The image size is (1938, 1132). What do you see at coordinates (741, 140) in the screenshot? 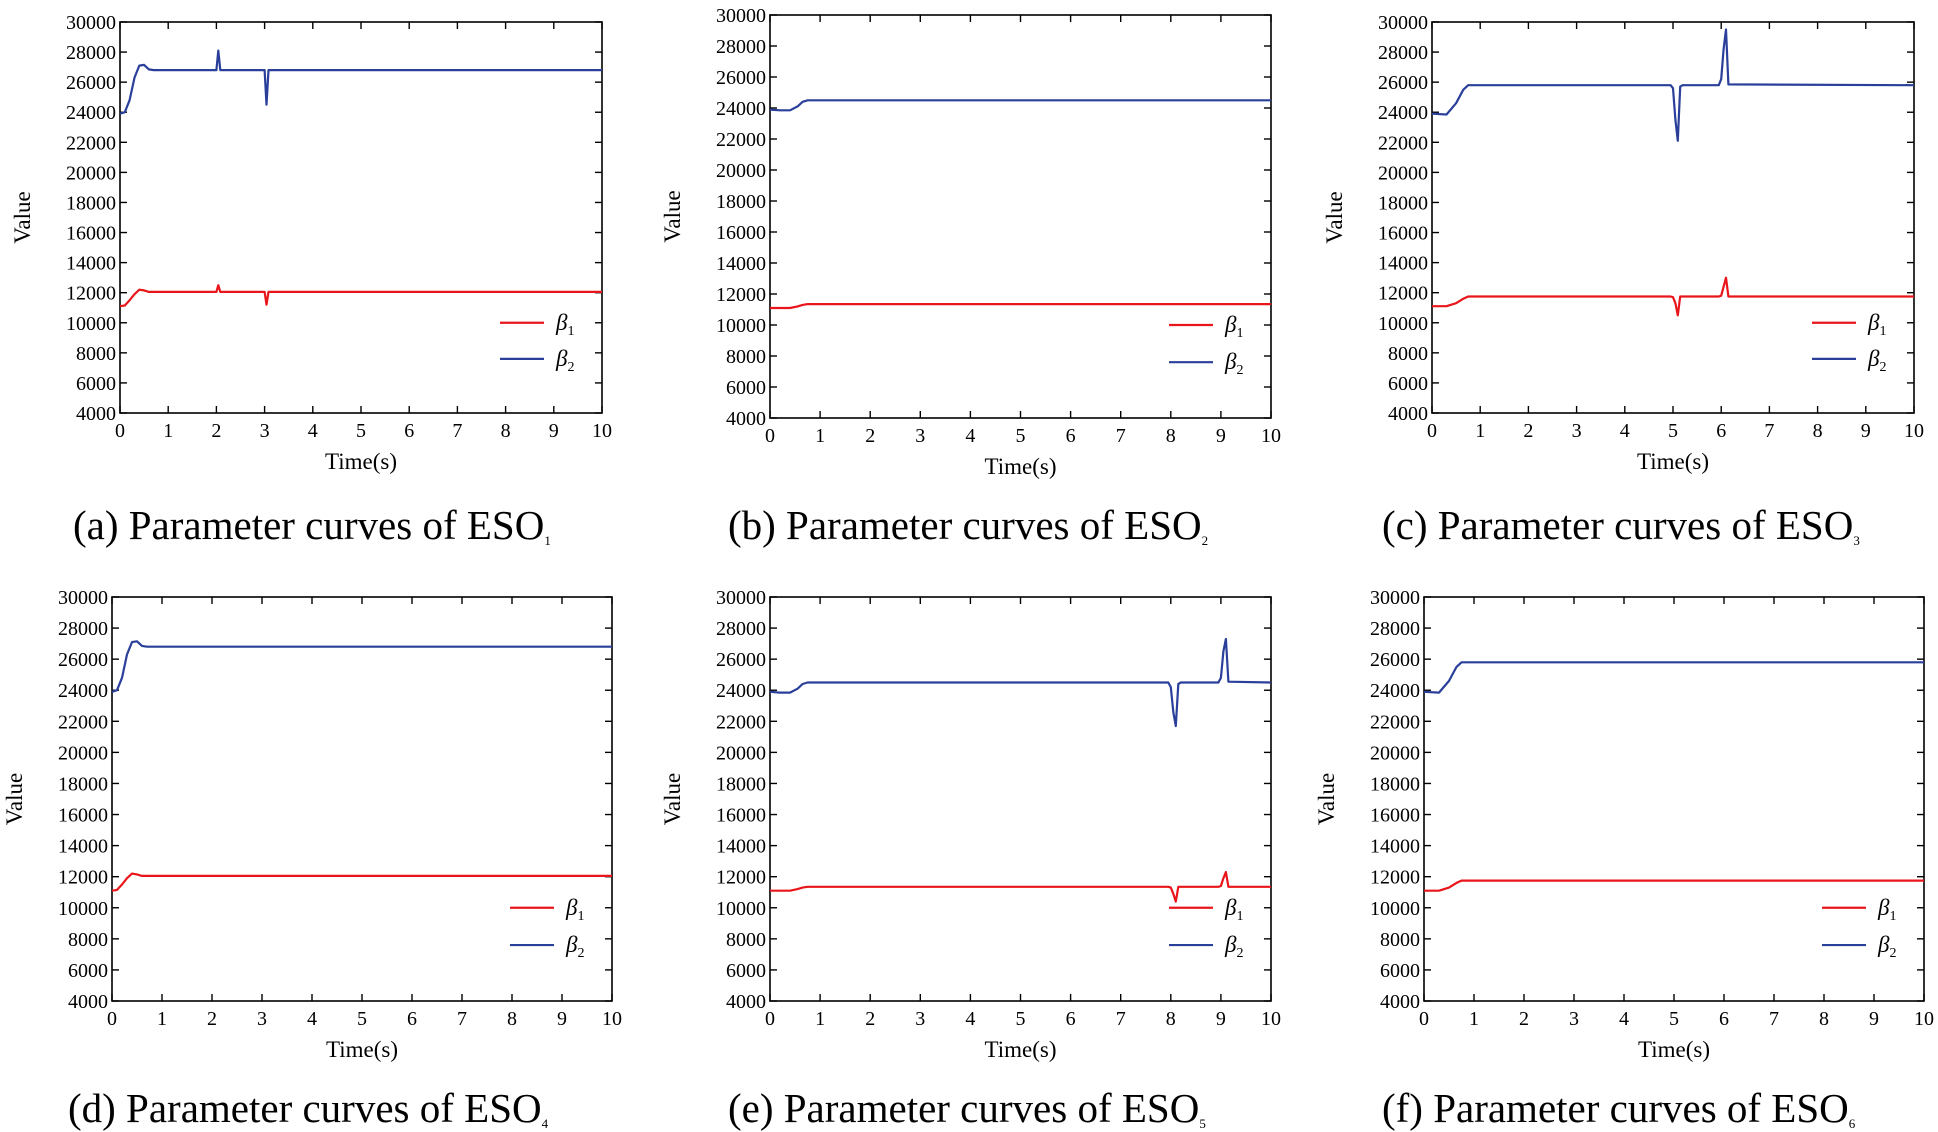
I see `y-tick-label: 22000` at bounding box center [741, 140].